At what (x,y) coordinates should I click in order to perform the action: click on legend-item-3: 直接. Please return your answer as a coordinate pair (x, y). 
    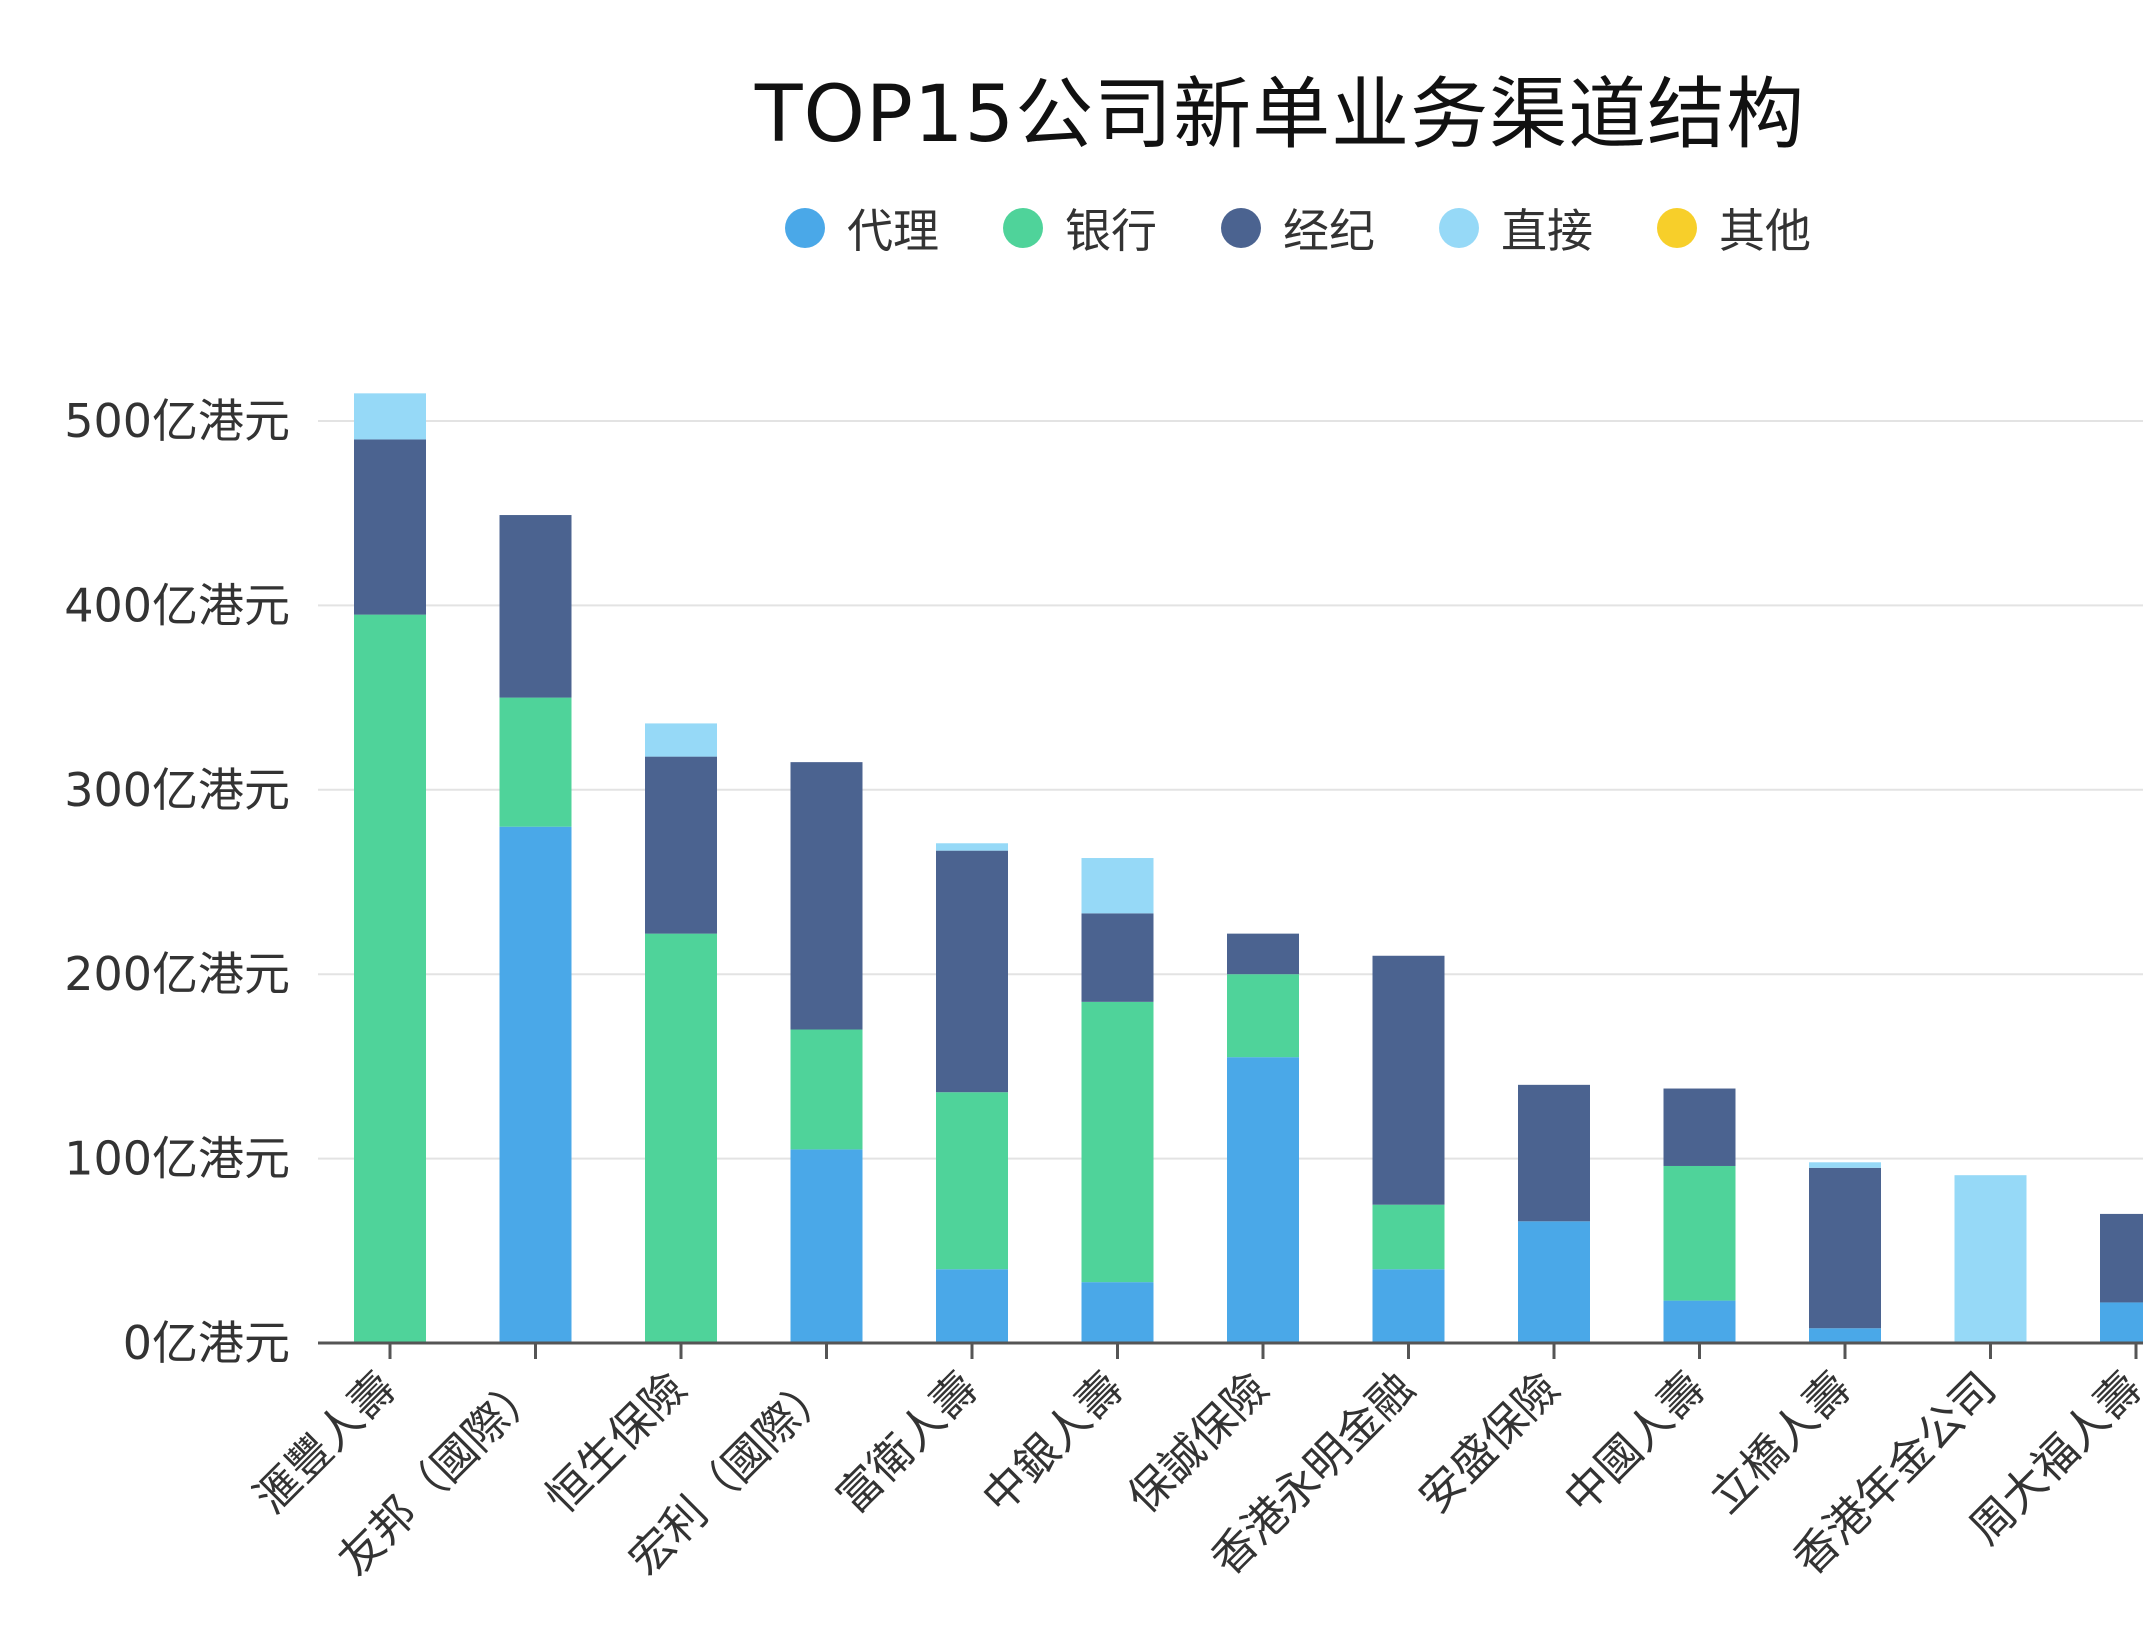
    Looking at the image, I should click on (1516, 228).